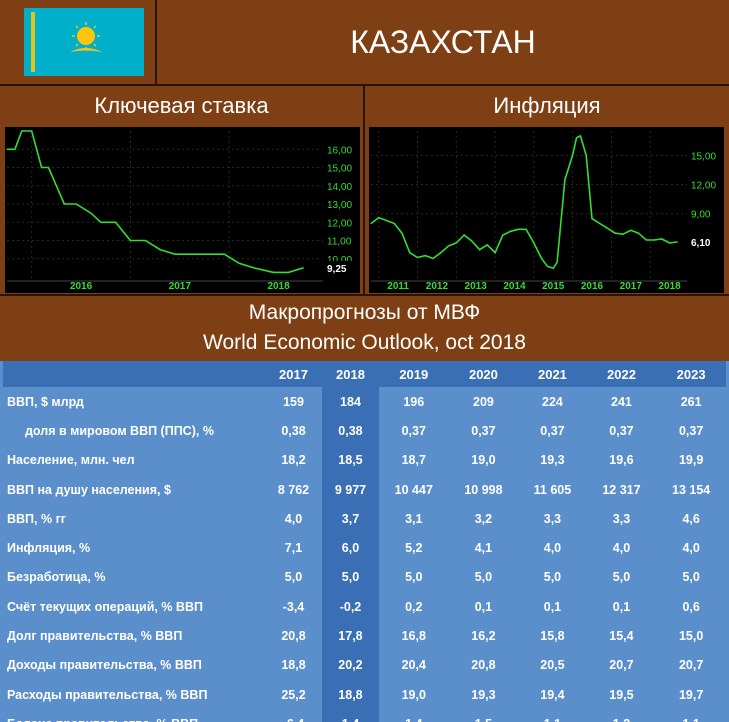 The height and width of the screenshot is (722, 729). I want to click on table-cell: -6,4, so click(293, 715).